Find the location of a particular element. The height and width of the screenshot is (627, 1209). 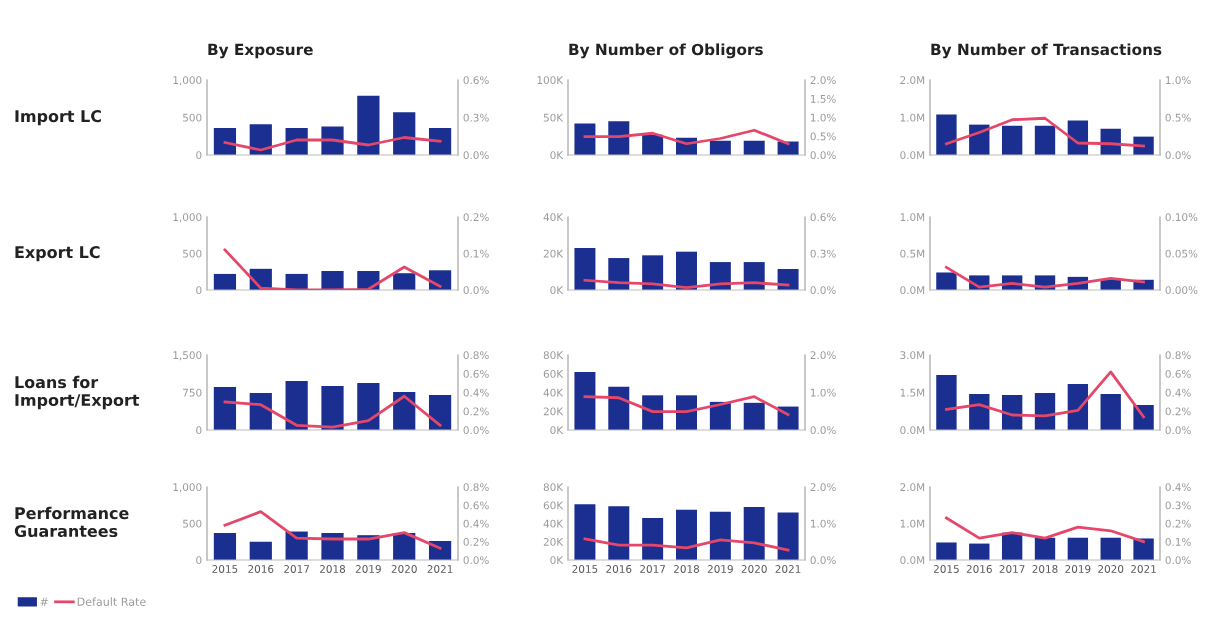

x-tick-label: 2018 is located at coordinates (333, 569).